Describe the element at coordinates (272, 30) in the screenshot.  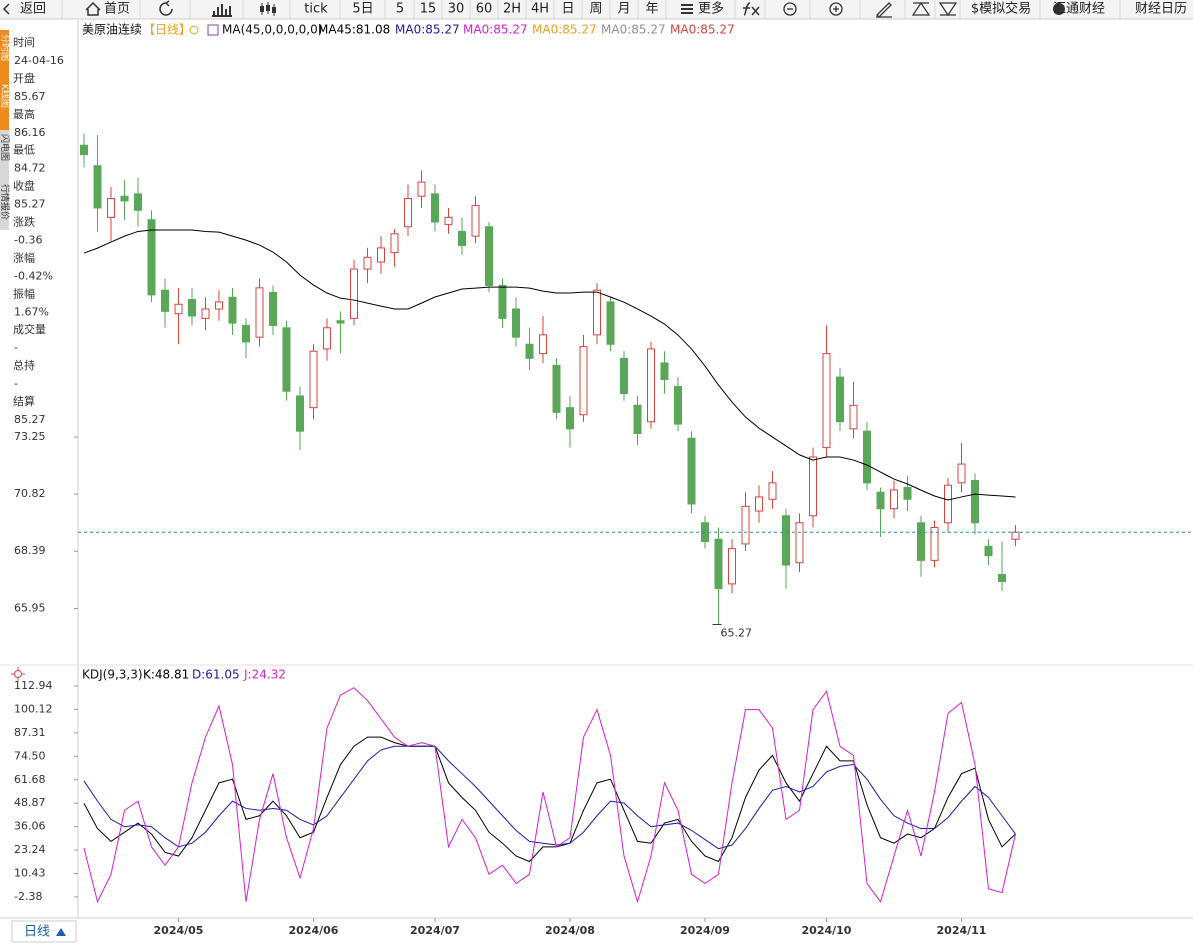
I see `indicator-label: MA(45,0,0,0,0,0)` at that location.